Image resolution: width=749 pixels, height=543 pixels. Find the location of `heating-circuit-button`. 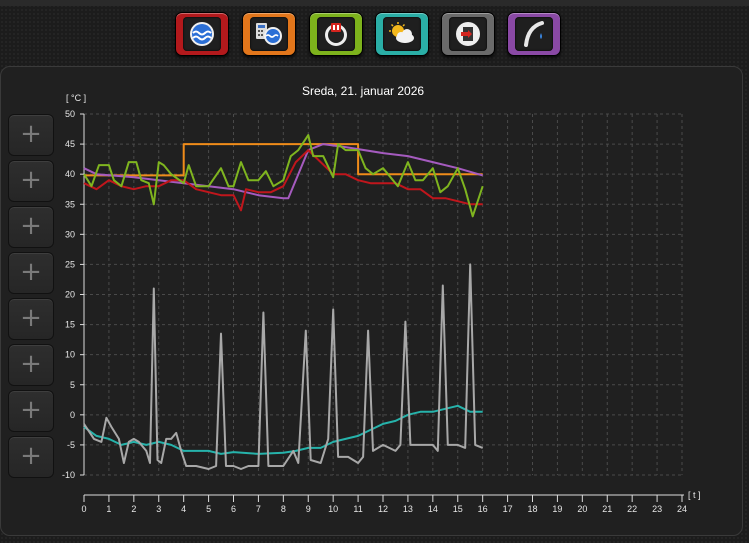

heating-circuit-button is located at coordinates (202, 34).